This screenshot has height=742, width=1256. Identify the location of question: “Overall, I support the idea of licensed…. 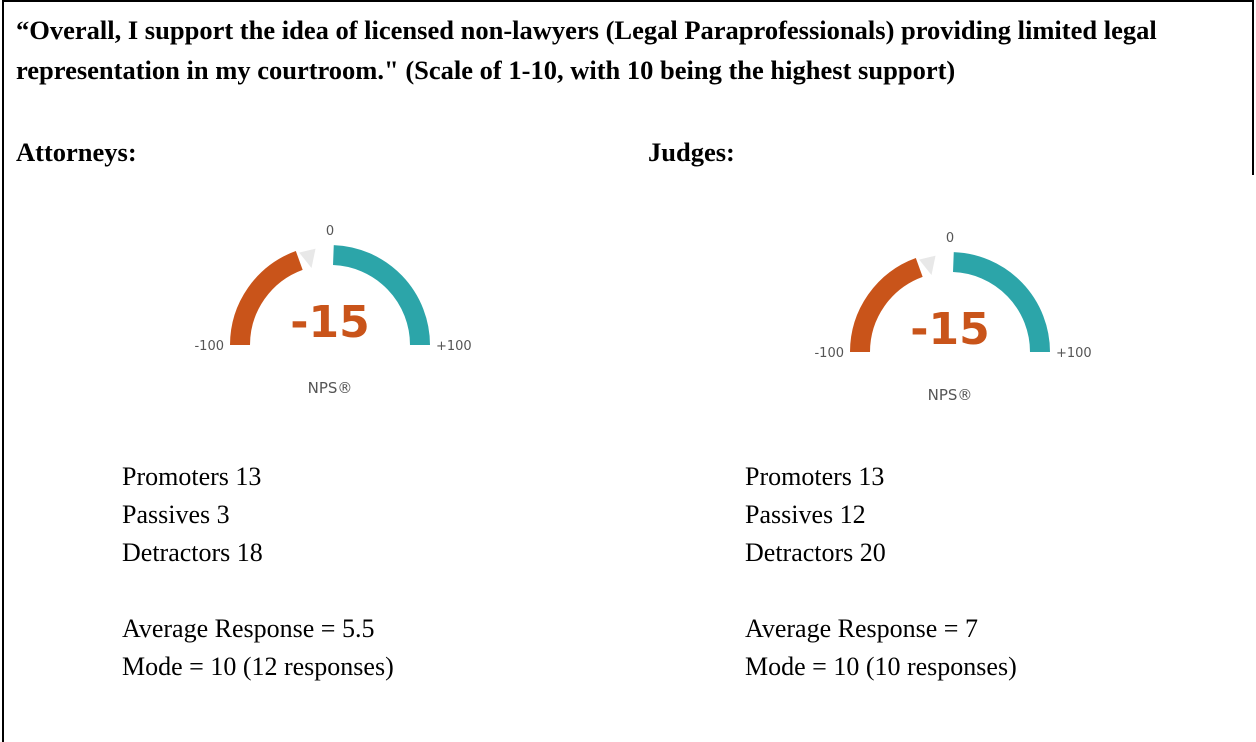
(586, 50).